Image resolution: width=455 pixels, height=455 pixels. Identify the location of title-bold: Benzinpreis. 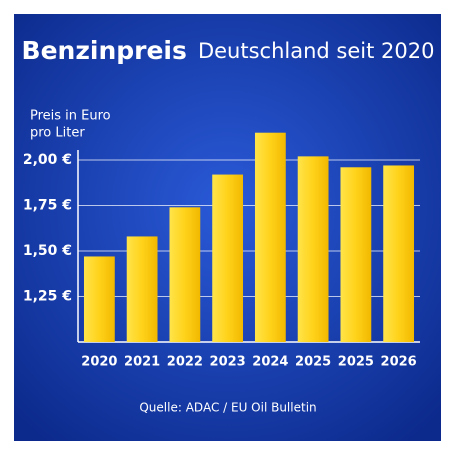
(104, 50).